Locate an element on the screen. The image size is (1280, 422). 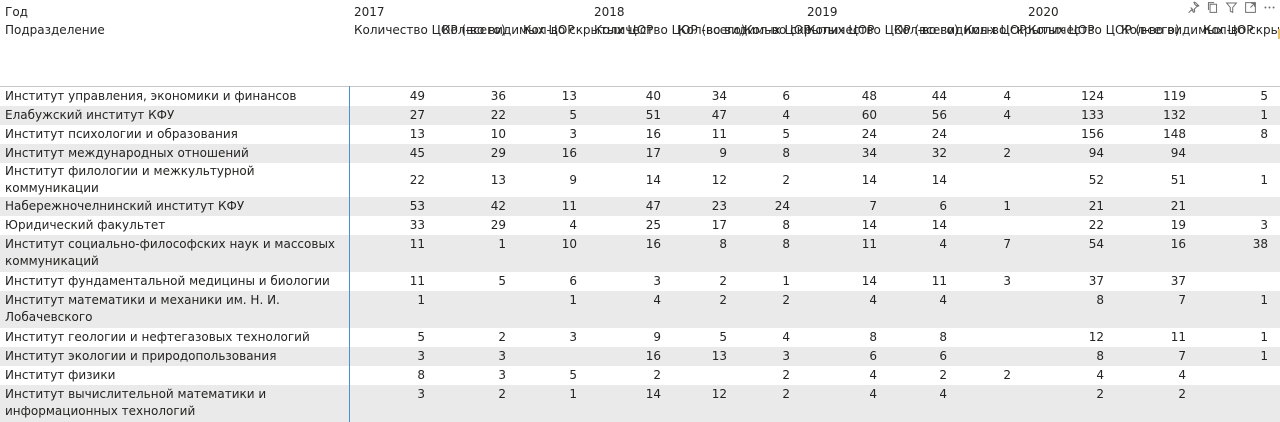
value-cell: 12 is located at coordinates (706, 180).